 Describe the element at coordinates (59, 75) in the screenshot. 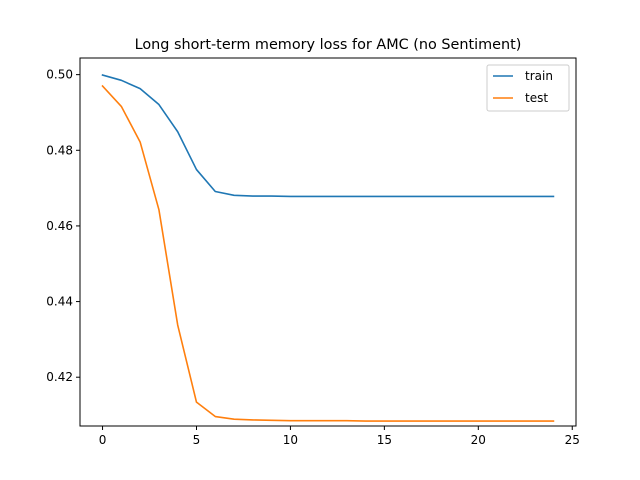

I see `y-tick-label: 0.50` at that location.